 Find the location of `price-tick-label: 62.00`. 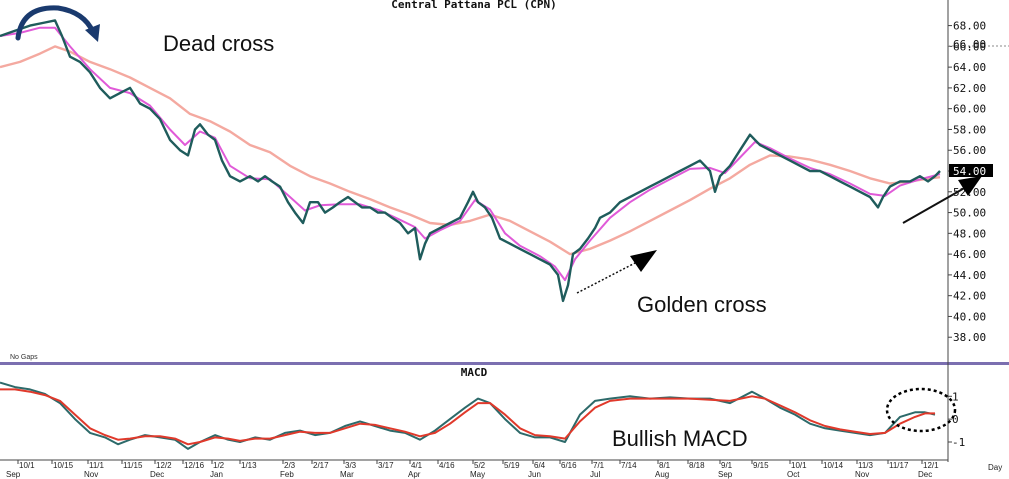

price-tick-label: 62.00 is located at coordinates (969, 88).